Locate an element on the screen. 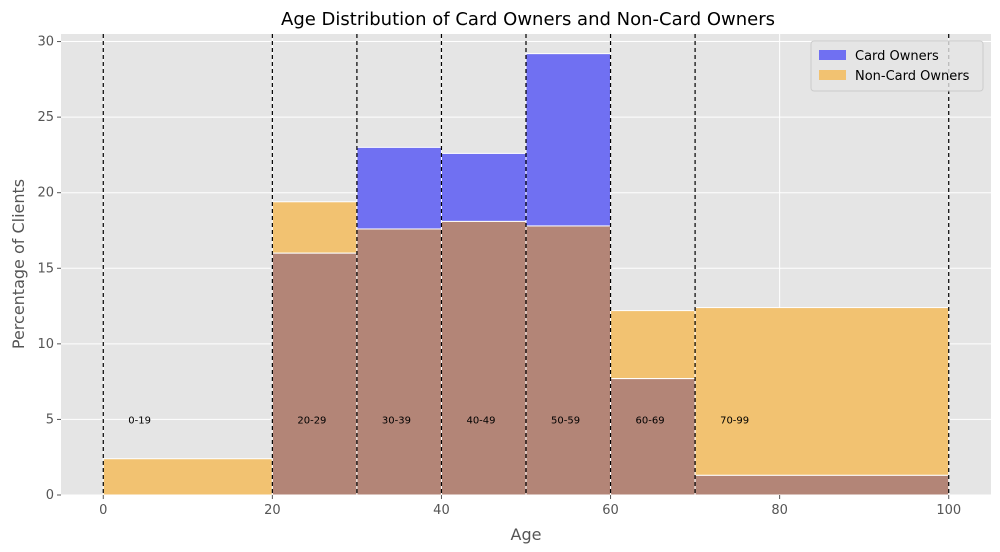 The height and width of the screenshot is (552, 1000). bin-label: 20-29 is located at coordinates (311, 420).